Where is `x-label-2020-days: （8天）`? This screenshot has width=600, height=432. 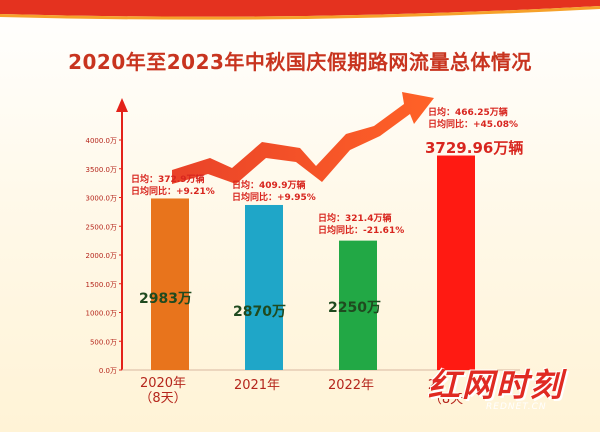
x-label-2020-days: （8天） is located at coordinates (163, 398).